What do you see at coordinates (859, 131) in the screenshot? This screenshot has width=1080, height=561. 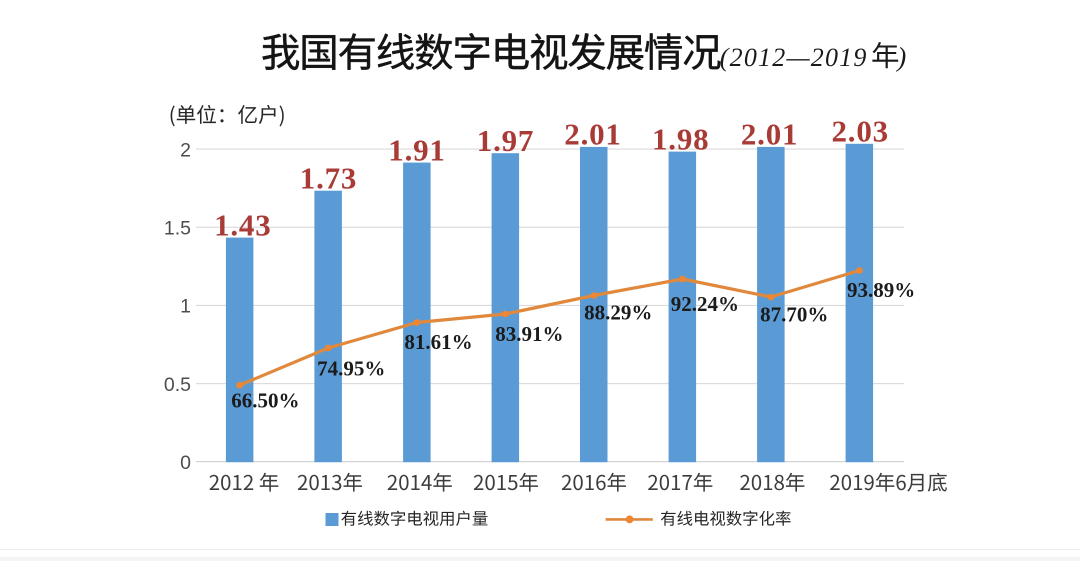 I see `svg-text: 2.03` at bounding box center [859, 131].